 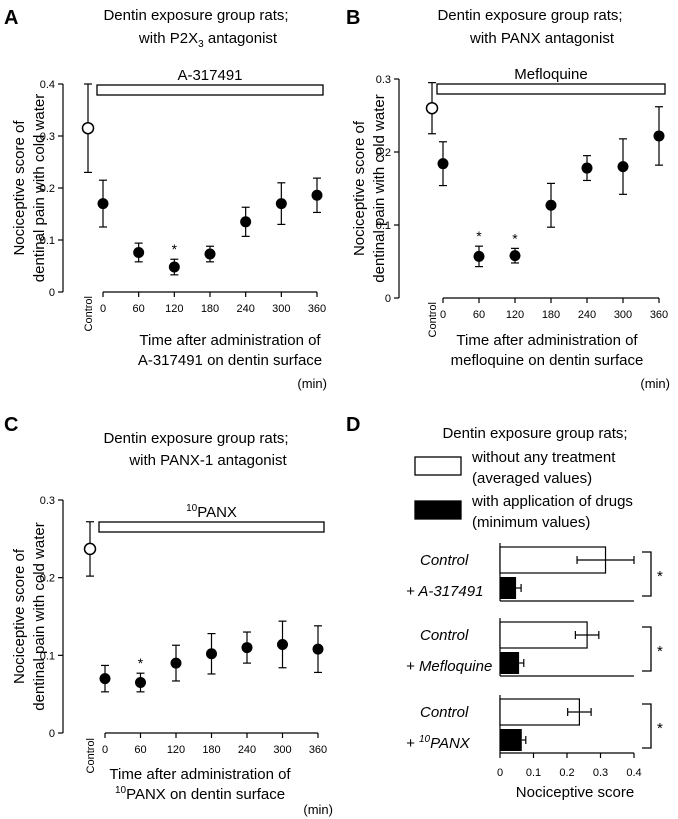 I want to click on drug-bar-name: A-317491, so click(x=209, y=75).